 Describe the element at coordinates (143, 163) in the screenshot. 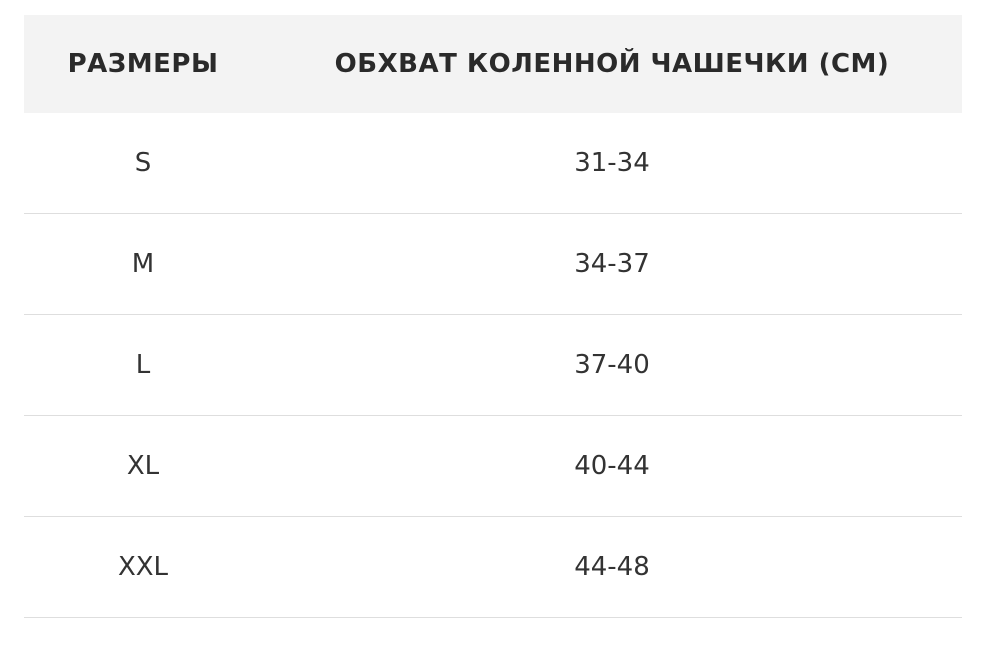

I see `table-cell: S` at that location.